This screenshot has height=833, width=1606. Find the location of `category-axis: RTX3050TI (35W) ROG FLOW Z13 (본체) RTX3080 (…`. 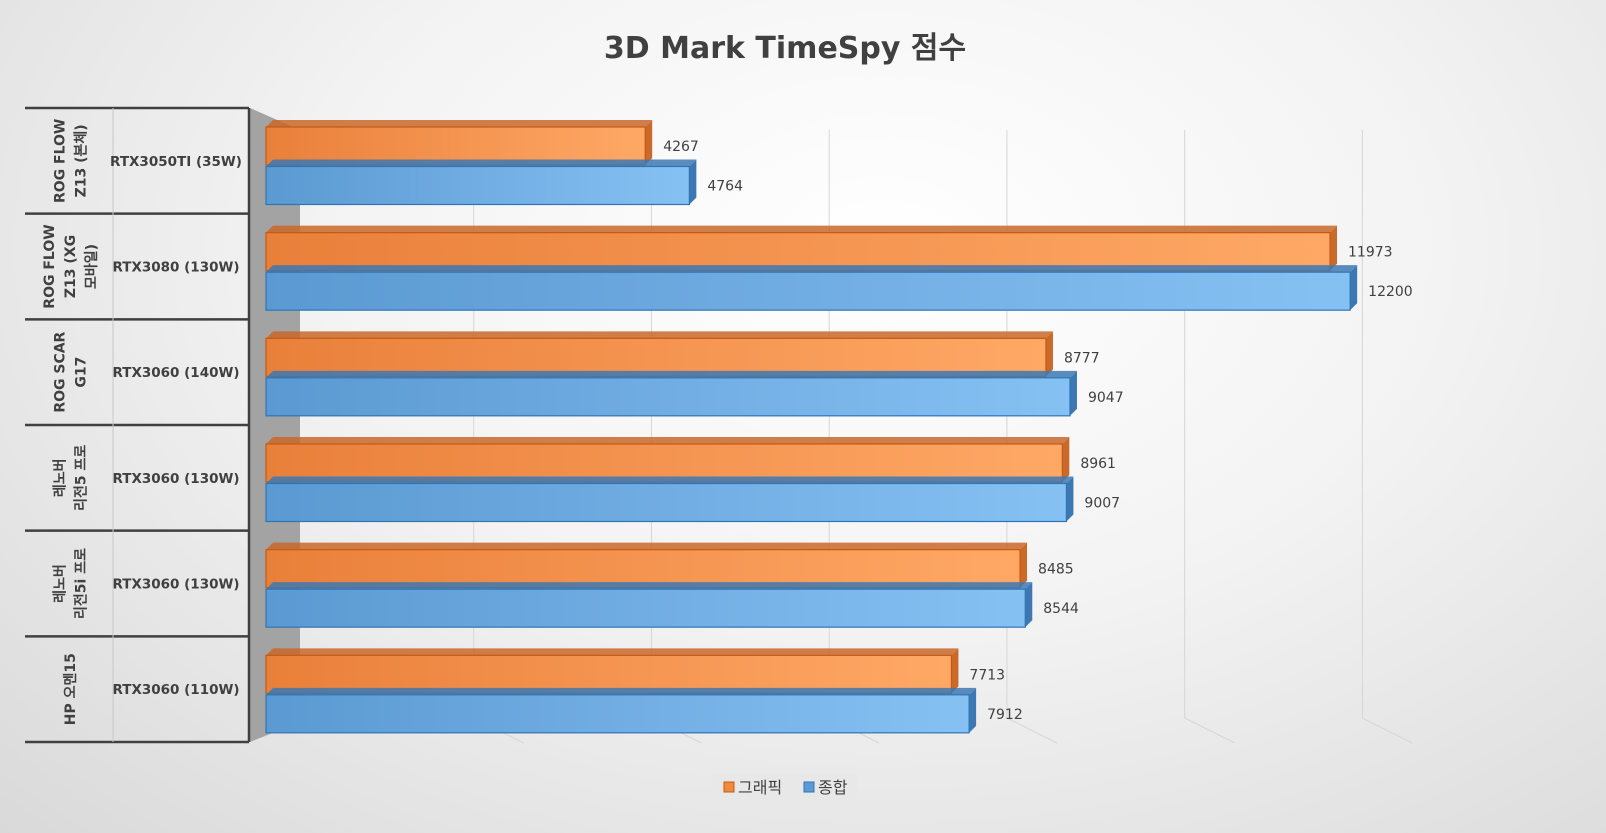

category-axis: RTX3050TI (35W) ROG FLOW Z13 (본체) RTX3080 (… is located at coordinates (138, 425).